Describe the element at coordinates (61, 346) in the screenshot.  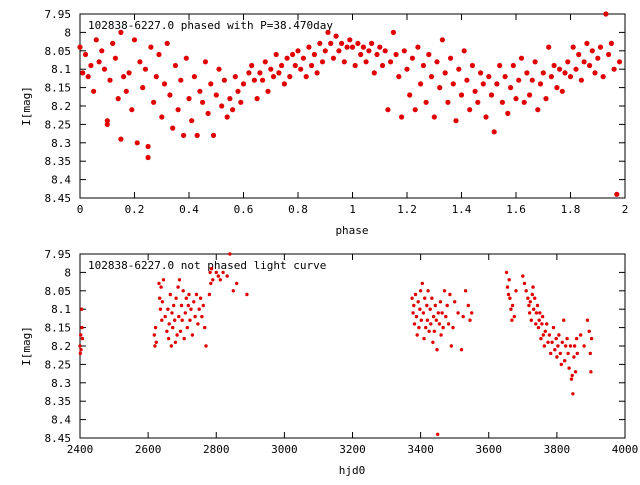
I see `y-tick-label: 8.2` at that location.